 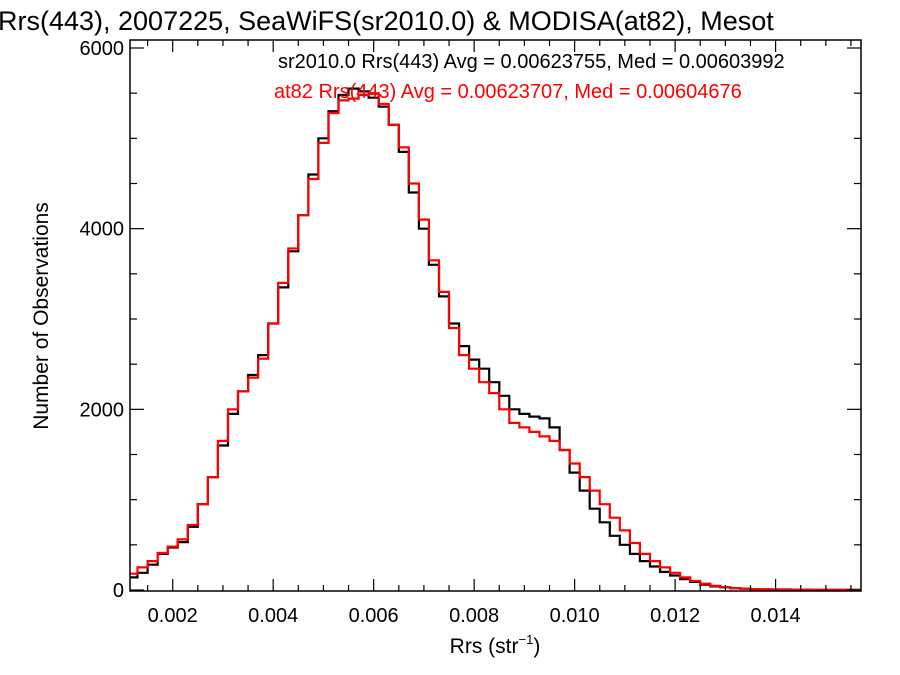 What do you see at coordinates (374, 616) in the screenshot?
I see `x-tick-label: 0.006` at bounding box center [374, 616].